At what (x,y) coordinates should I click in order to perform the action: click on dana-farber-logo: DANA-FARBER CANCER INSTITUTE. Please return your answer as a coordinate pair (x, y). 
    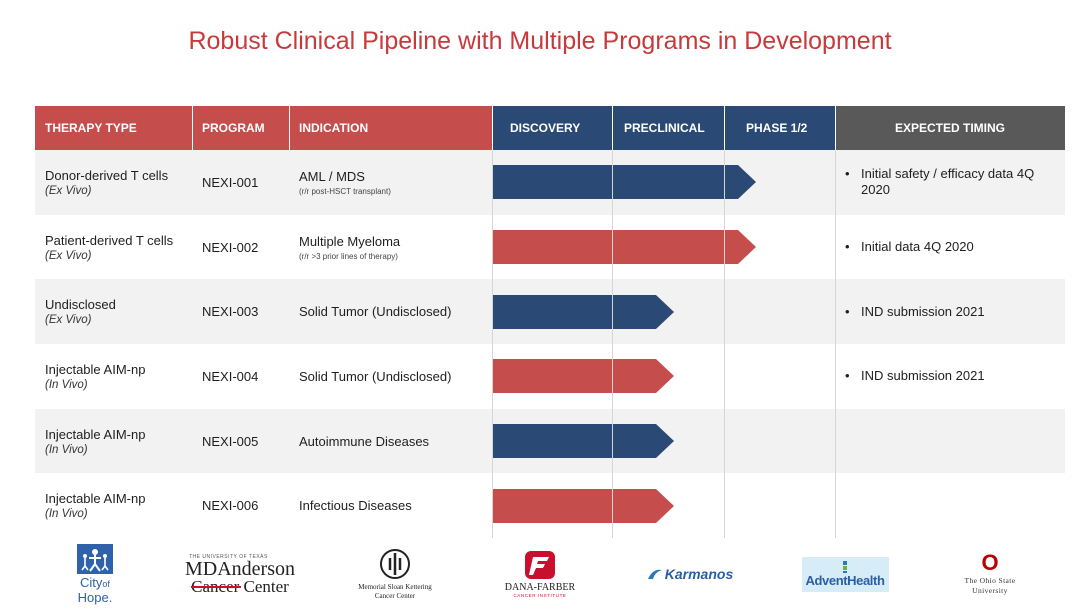
    Looking at the image, I should click on (540, 574).